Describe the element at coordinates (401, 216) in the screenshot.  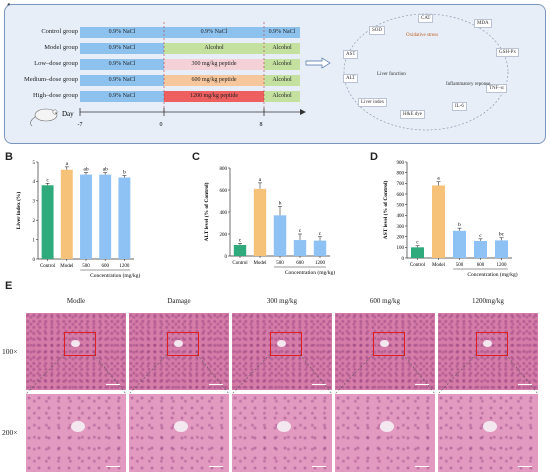
I see `y-tick-label: 400` at that location.